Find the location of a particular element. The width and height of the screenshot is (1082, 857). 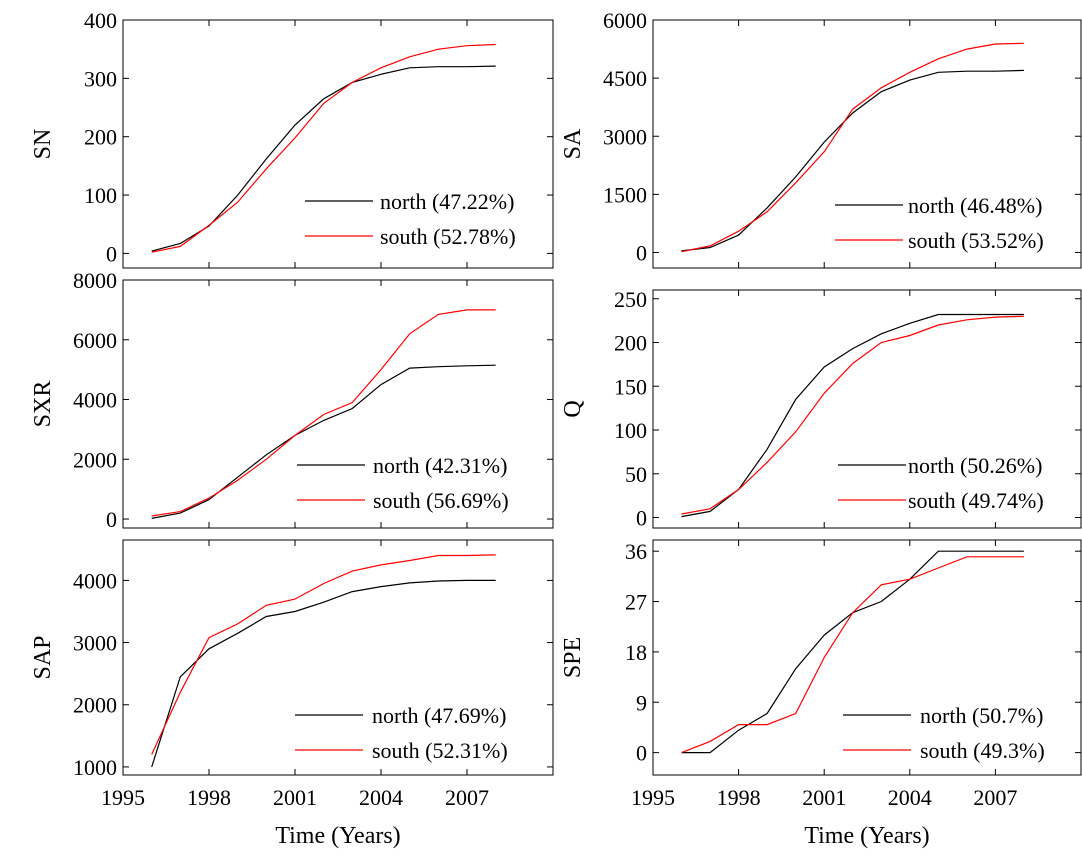

y-tick-label: 4500 is located at coordinates (625, 78).